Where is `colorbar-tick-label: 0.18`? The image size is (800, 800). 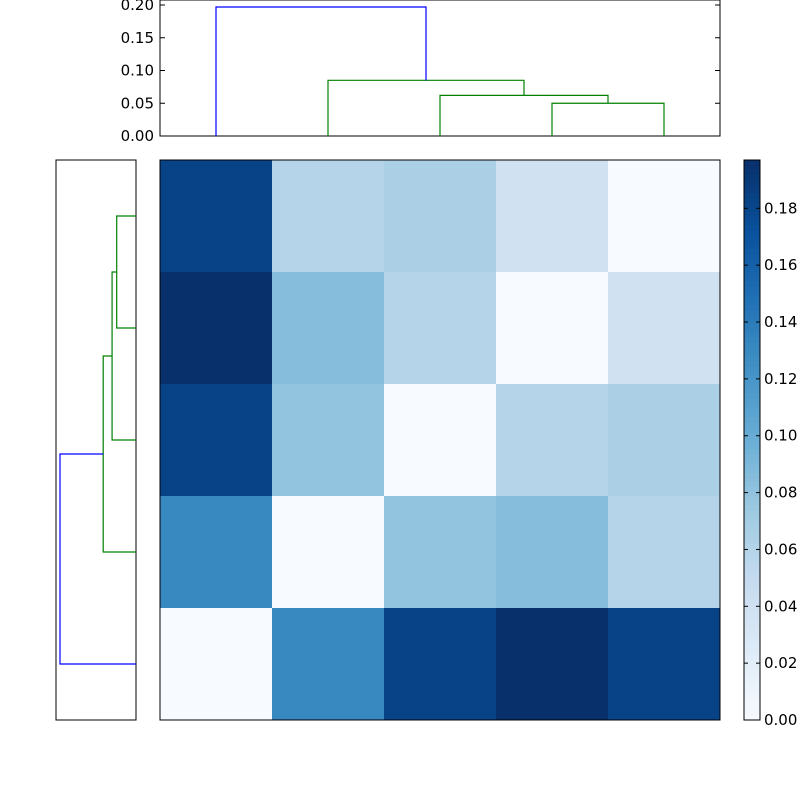
colorbar-tick-label: 0.18 is located at coordinates (780, 208).